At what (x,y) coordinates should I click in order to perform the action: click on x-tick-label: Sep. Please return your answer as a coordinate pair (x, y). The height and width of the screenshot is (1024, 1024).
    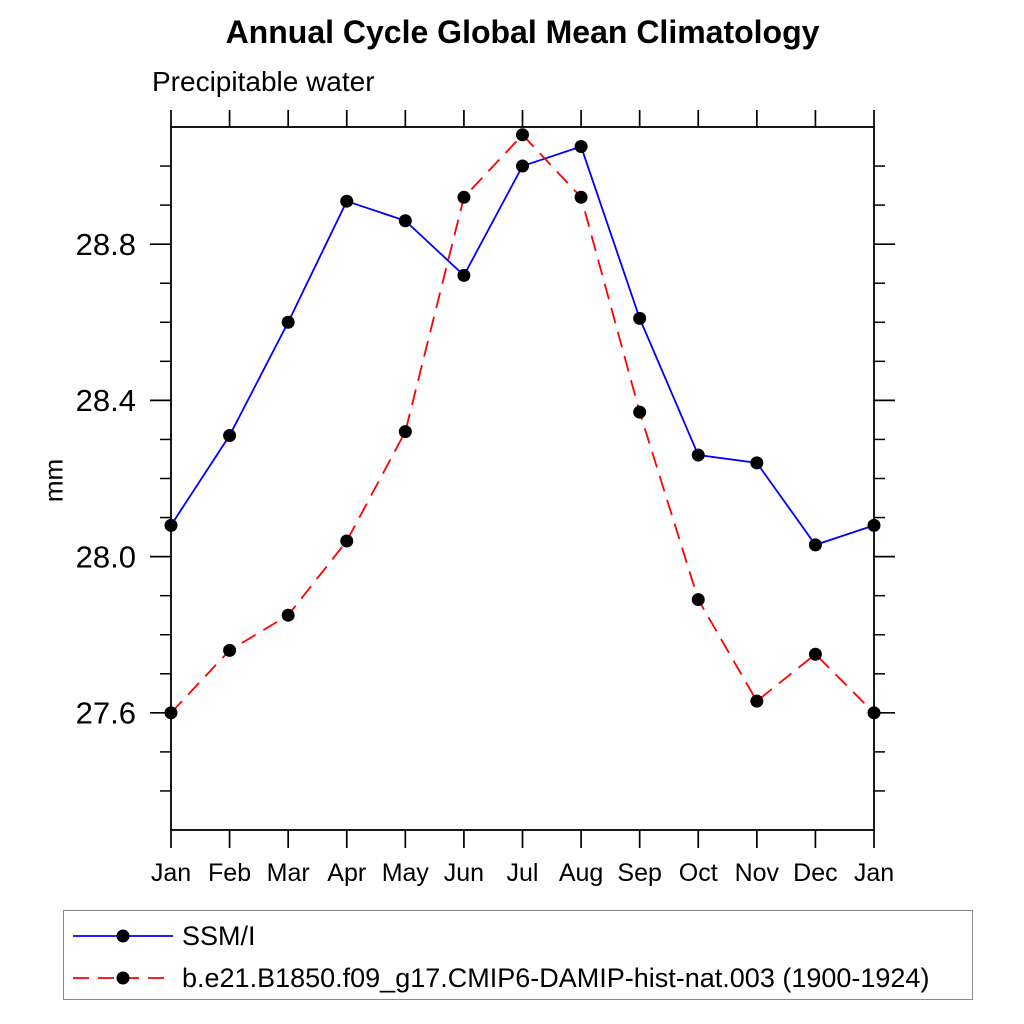
    Looking at the image, I should click on (639, 873).